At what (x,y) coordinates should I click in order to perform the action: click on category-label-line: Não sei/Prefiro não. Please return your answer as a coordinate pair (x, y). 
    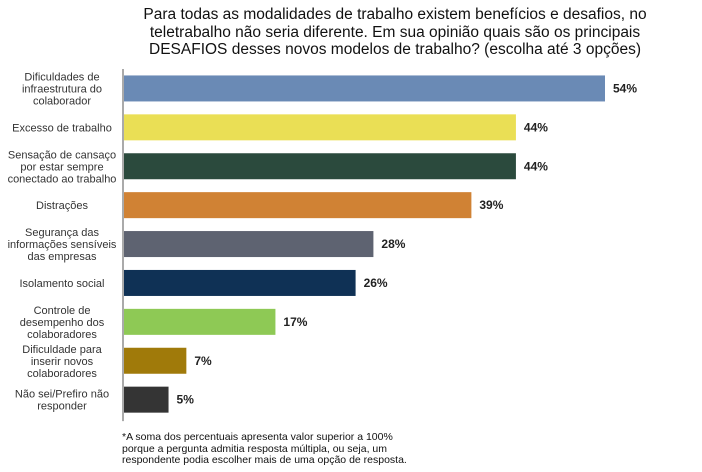
    Looking at the image, I should click on (62, 395).